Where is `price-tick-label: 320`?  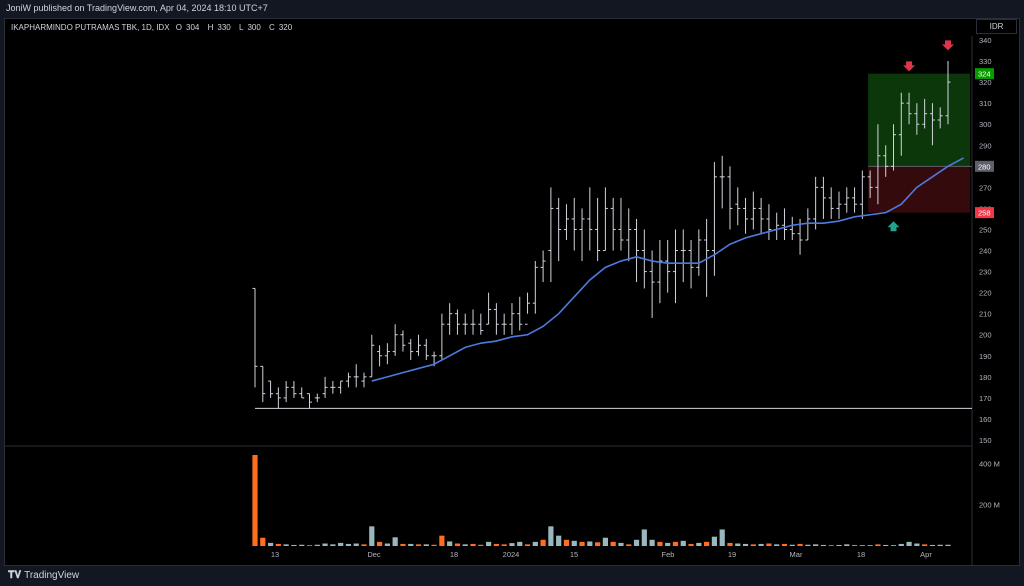 price-tick-label: 320 is located at coordinates (985, 82).